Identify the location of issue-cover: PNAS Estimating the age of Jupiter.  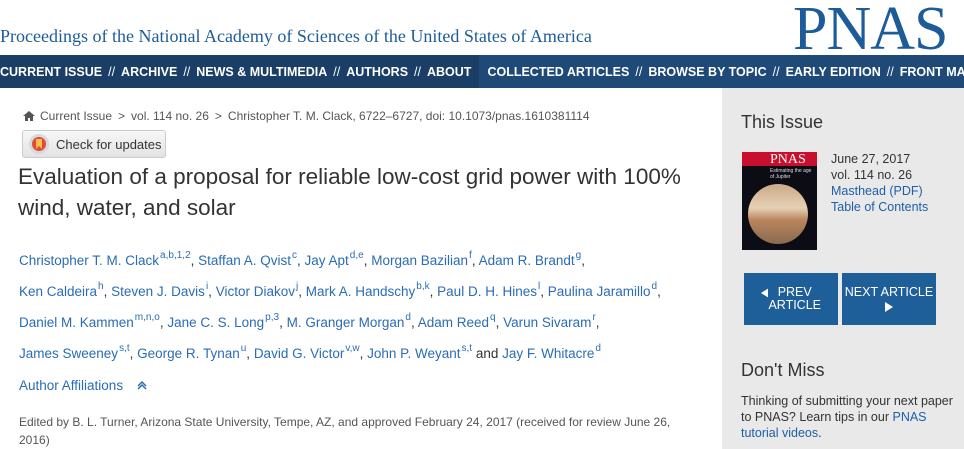
(779, 201).